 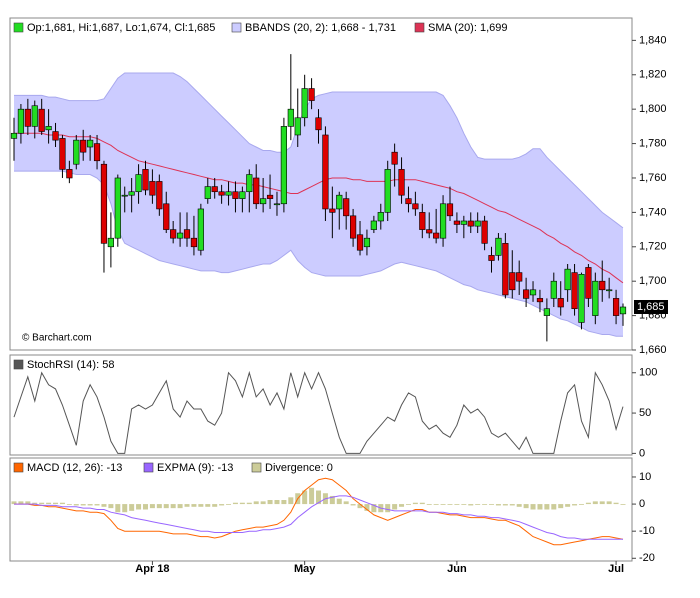 I want to click on x-tick-label: Apr 18, so click(x=152, y=569).